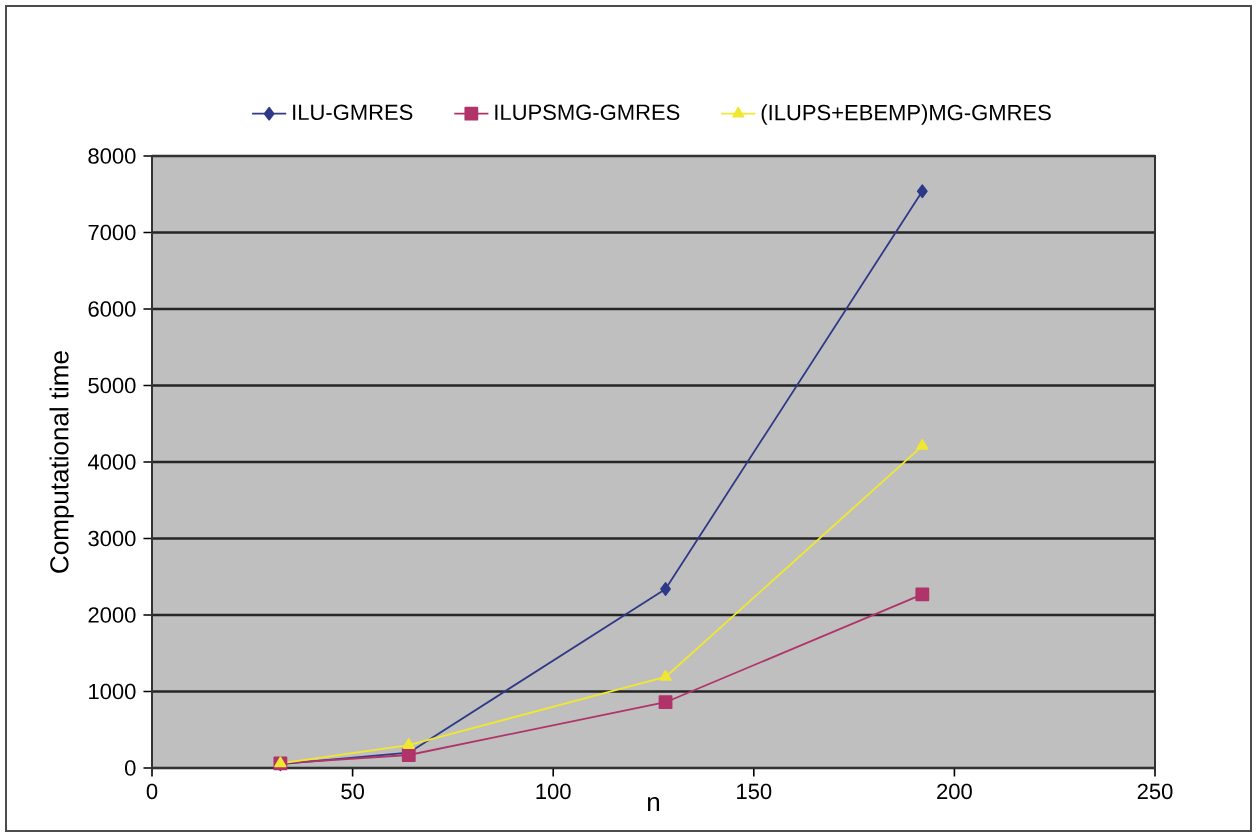  Describe the element at coordinates (954, 791) in the screenshot. I see `x-tick-label: 200` at that location.